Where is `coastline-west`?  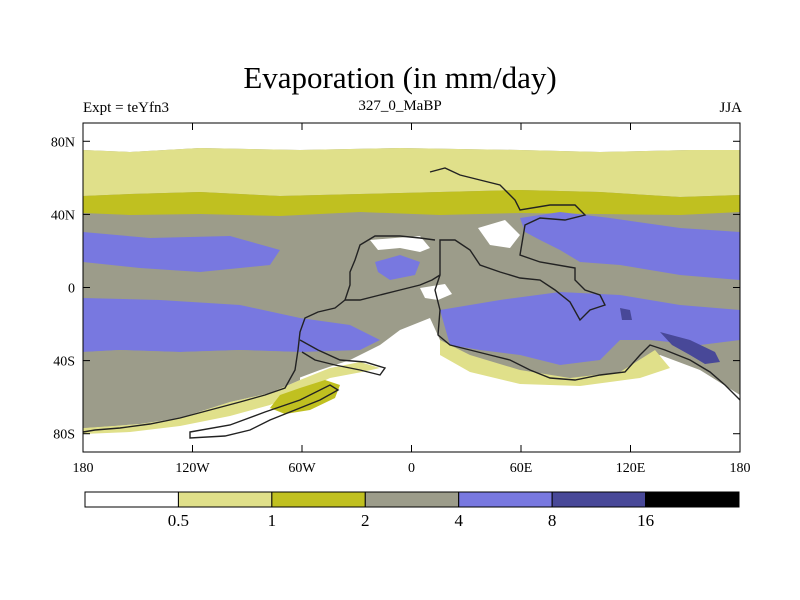 coastline-west is located at coordinates (392, 268).